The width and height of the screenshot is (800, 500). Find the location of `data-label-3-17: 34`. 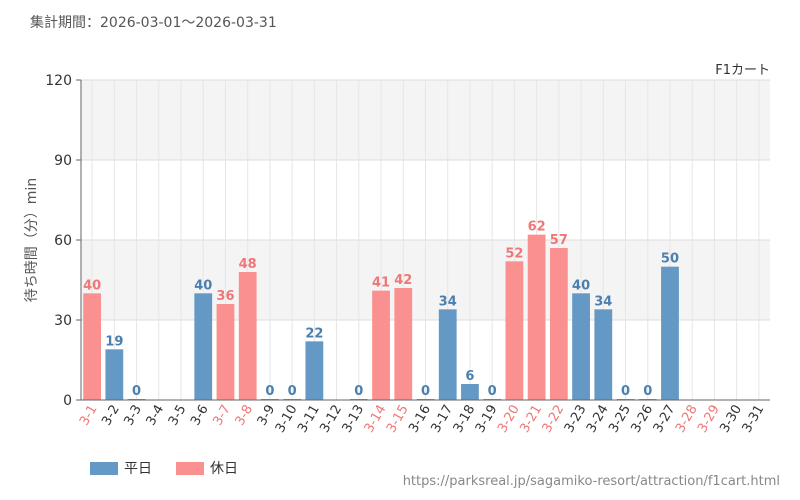

data-label-3-17: 34 is located at coordinates (448, 301).